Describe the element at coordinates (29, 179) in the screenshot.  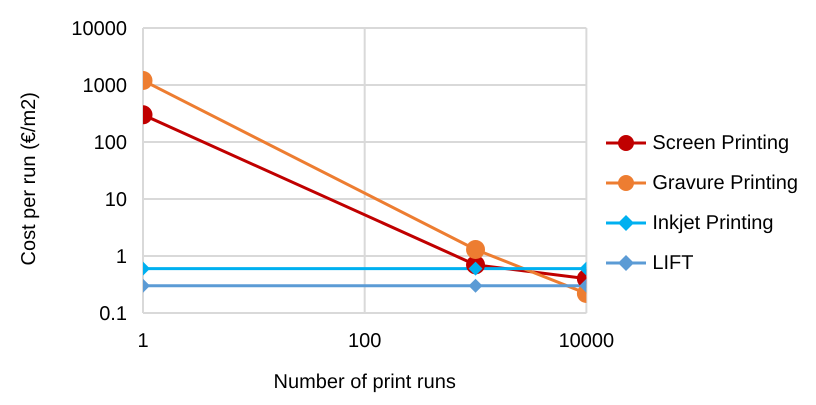
I see `y-axis-title: Cost per run (€/m2)` at that location.